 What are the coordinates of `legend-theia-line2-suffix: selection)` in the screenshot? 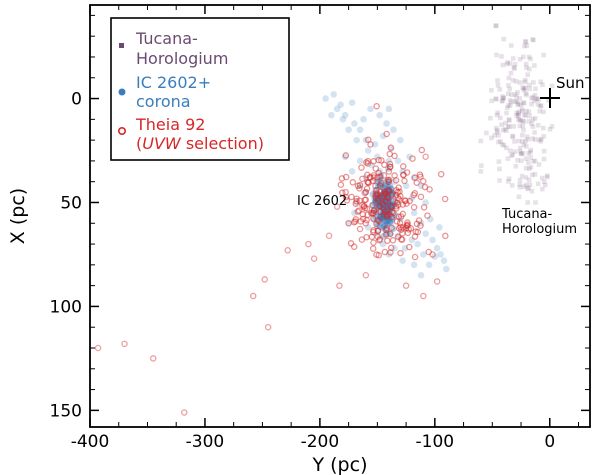 It's located at (222, 143).